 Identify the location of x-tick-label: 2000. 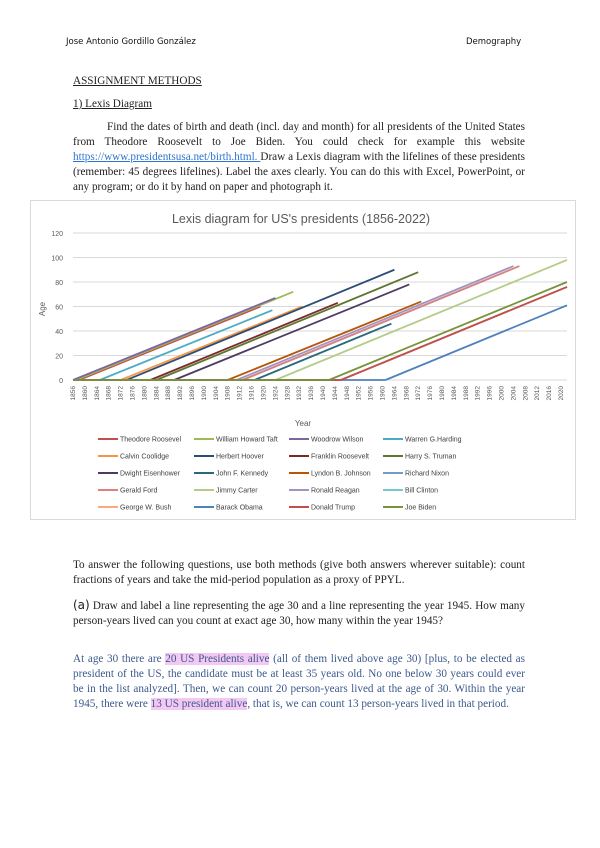
(502, 393).